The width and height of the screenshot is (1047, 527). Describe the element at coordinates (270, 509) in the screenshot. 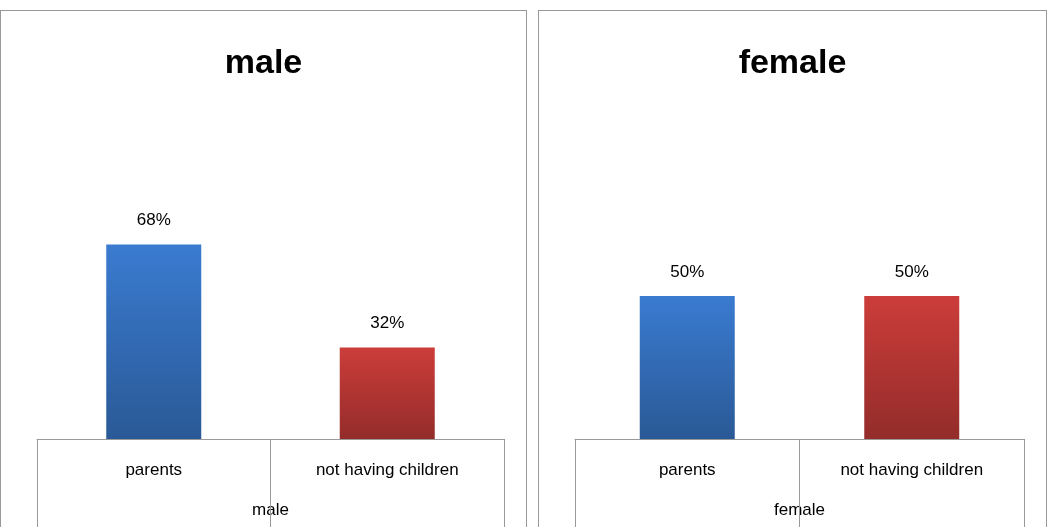

I see `x-axis-title: male` at that location.